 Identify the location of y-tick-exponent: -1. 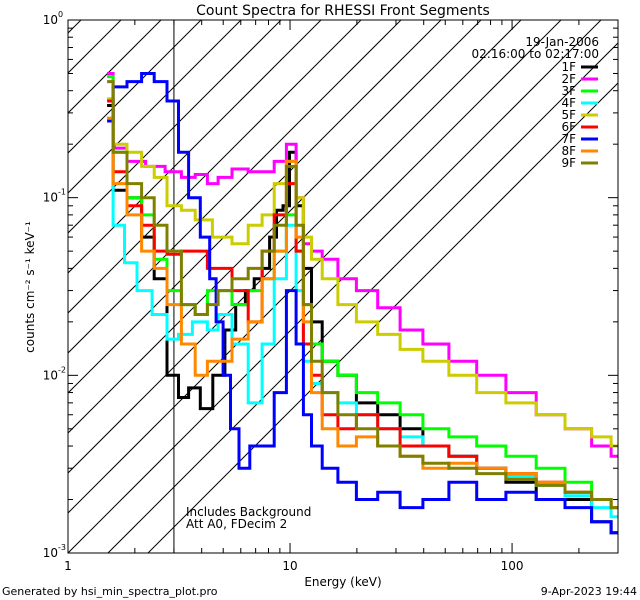
(62, 192).